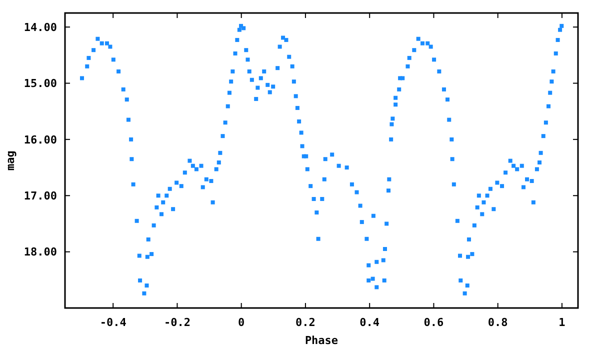 The width and height of the screenshot is (600, 350). Describe the element at coordinates (321, 340) in the screenshot. I see `x-axis-title: Phase` at that location.